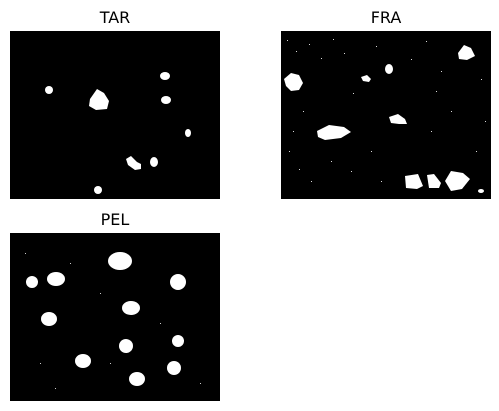 This screenshot has width=499, height=411. I want to click on panel-title: TAR, so click(115, 17).